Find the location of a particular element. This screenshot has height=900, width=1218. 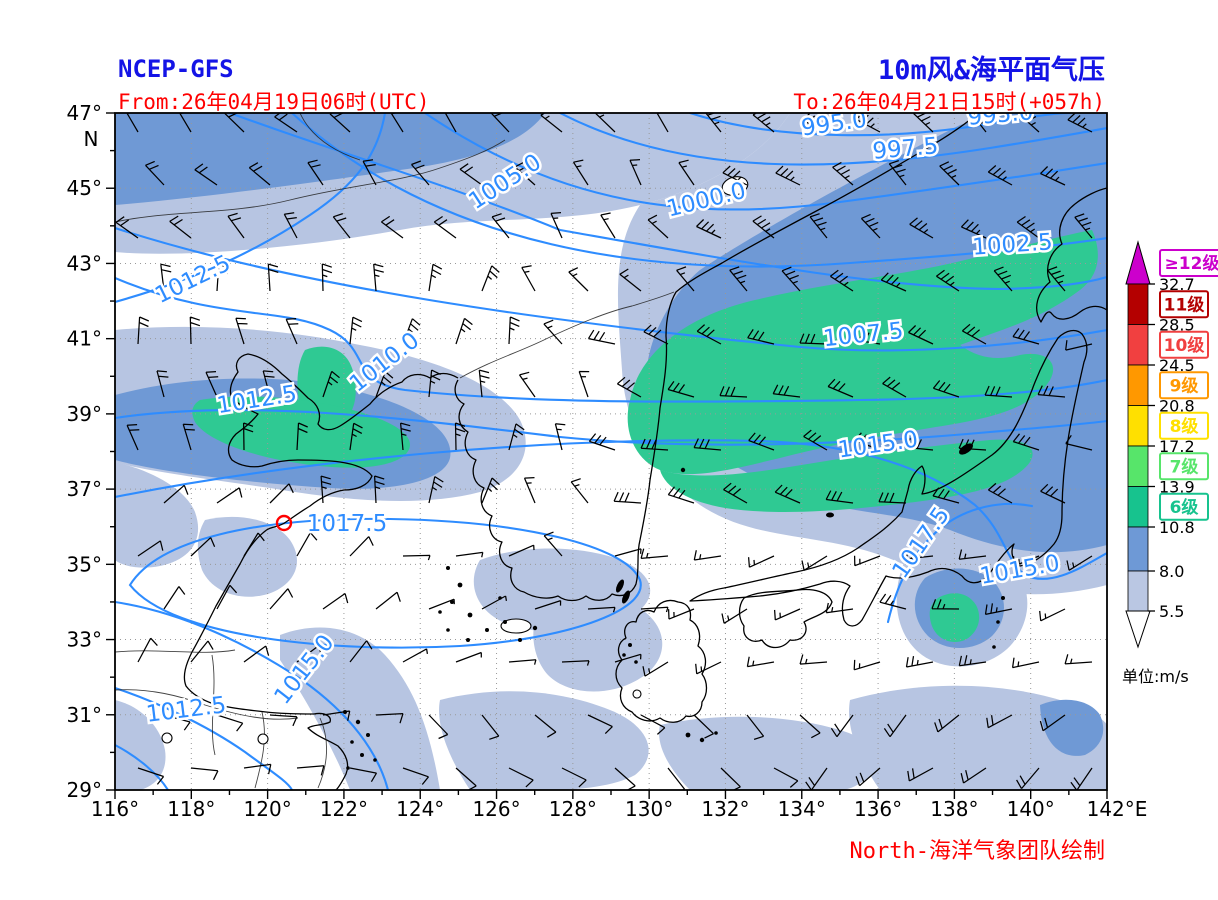

coast-honshu is located at coordinates (888, 478).